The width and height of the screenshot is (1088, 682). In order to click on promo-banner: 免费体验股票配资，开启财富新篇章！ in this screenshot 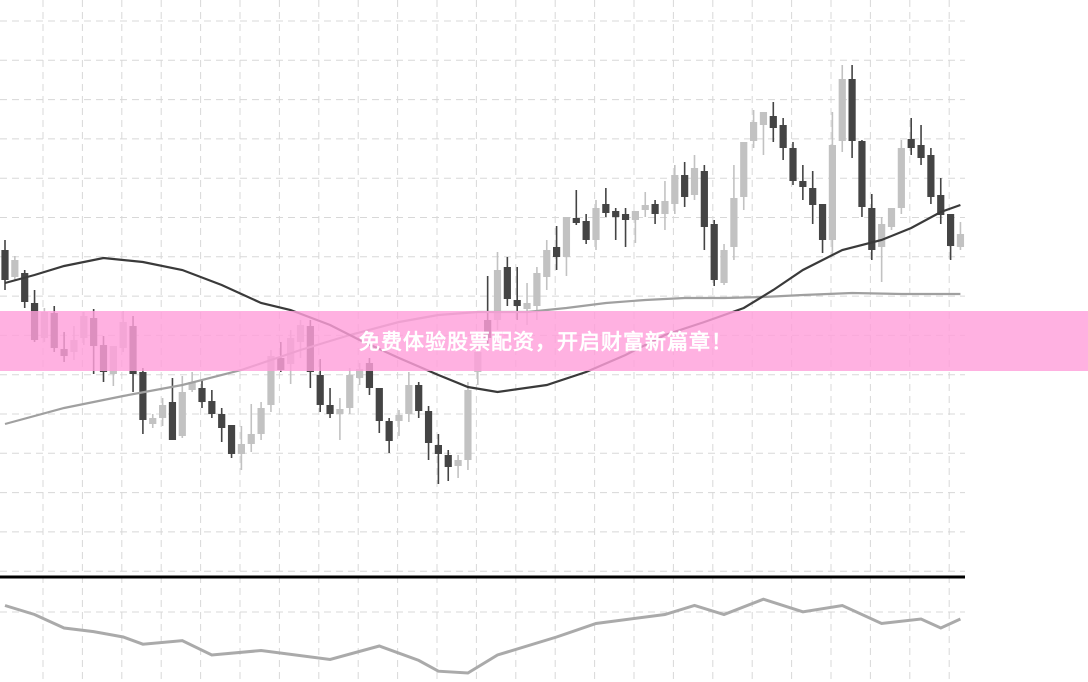, I will do `click(544, 341)`.